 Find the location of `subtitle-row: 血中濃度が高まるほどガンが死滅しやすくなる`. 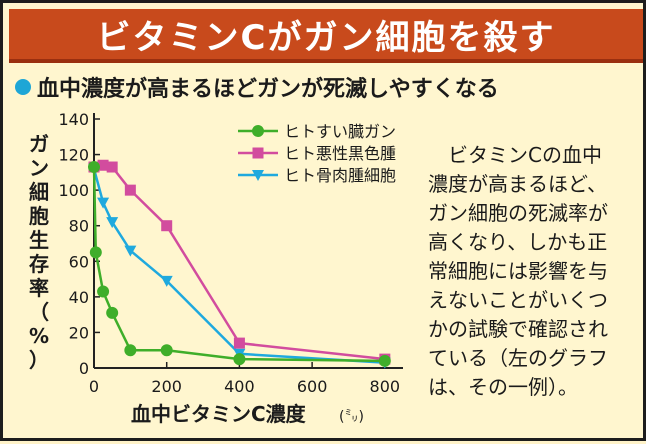

subtitle-row: 血中濃度が高まるほどガンが死滅しやすくなる is located at coordinates (257, 87).